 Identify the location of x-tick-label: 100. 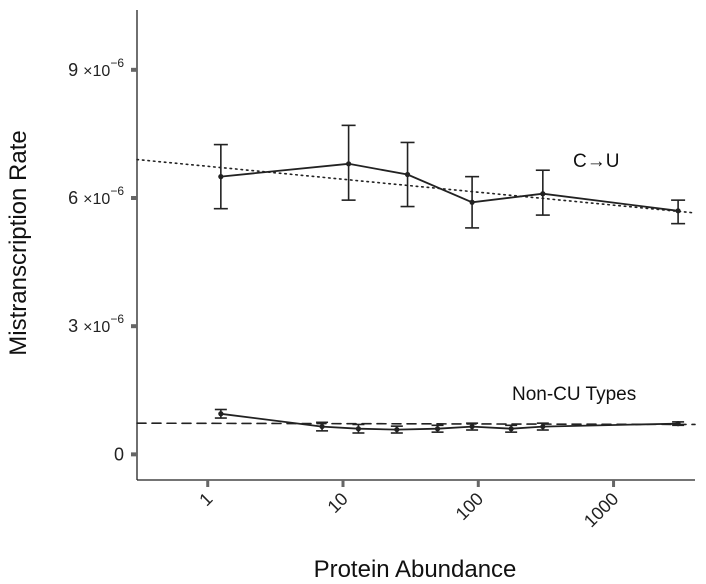
(469, 506).